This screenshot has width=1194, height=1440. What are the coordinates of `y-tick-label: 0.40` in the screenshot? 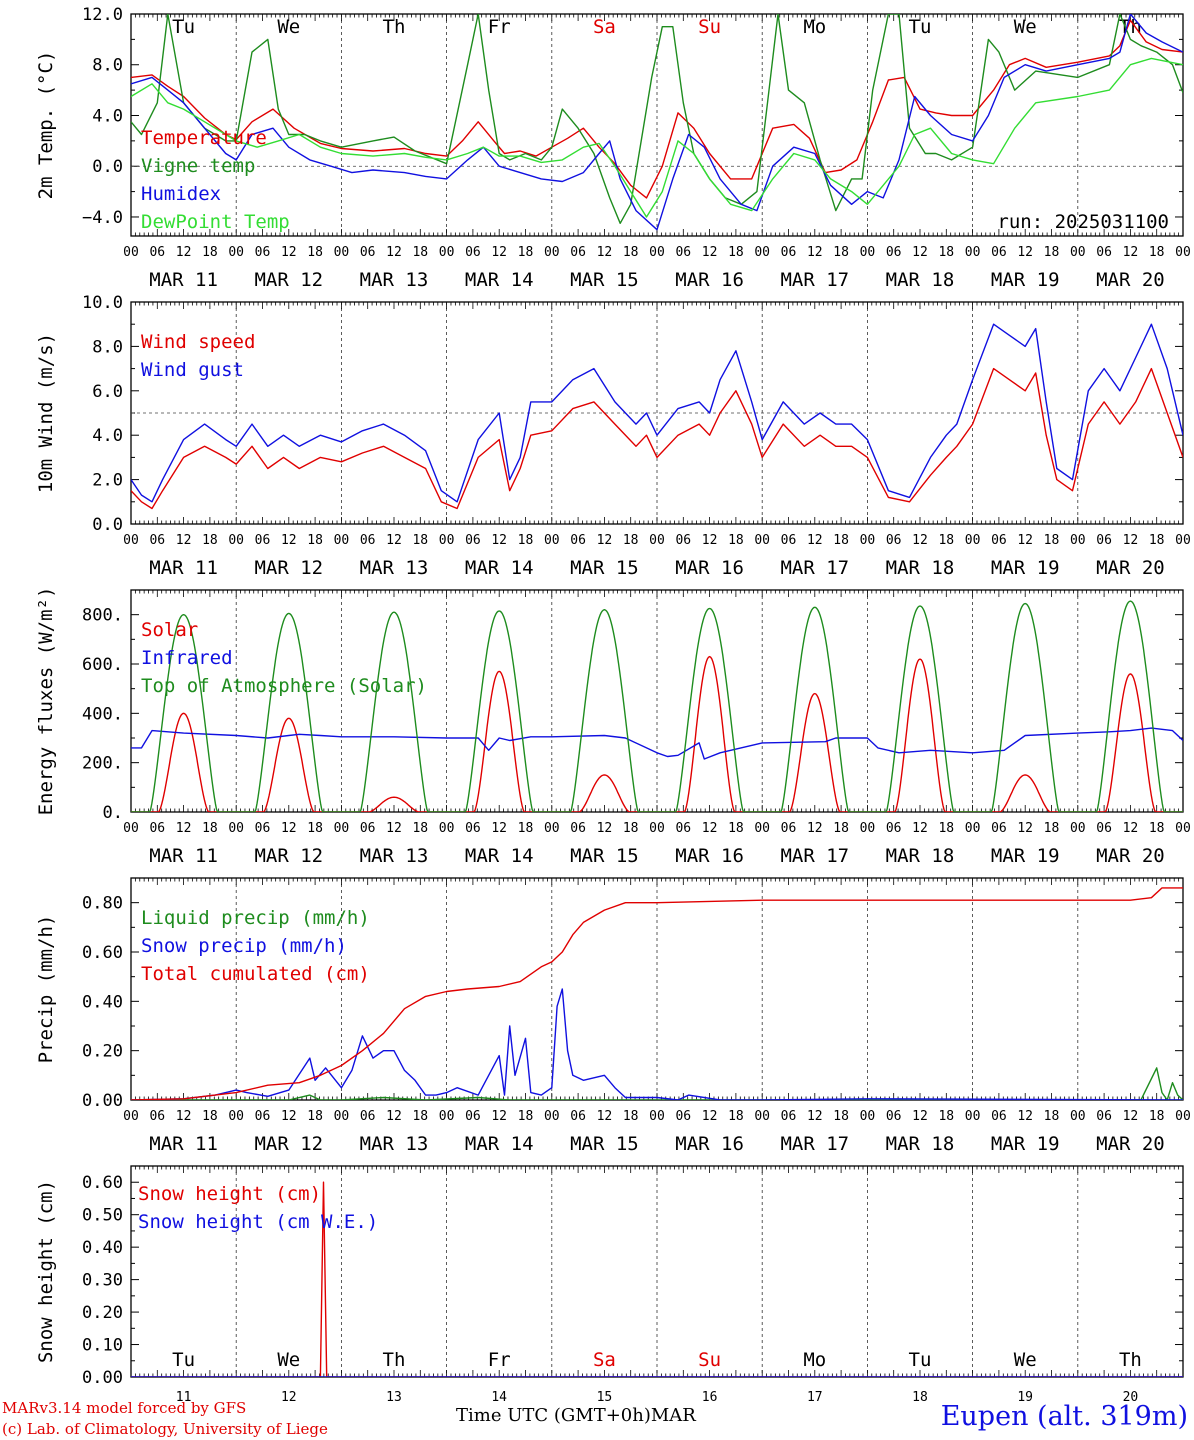 It's located at (102, 1002).